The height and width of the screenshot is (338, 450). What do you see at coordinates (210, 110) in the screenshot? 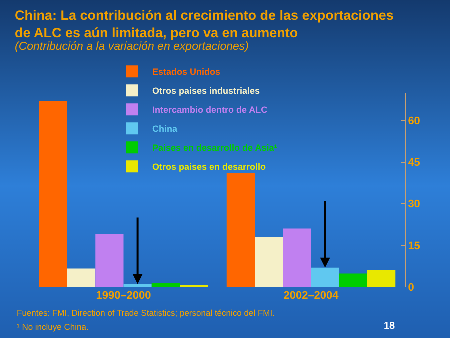
I see `legend-label: Intercambio dentro de ALC` at bounding box center [210, 110].